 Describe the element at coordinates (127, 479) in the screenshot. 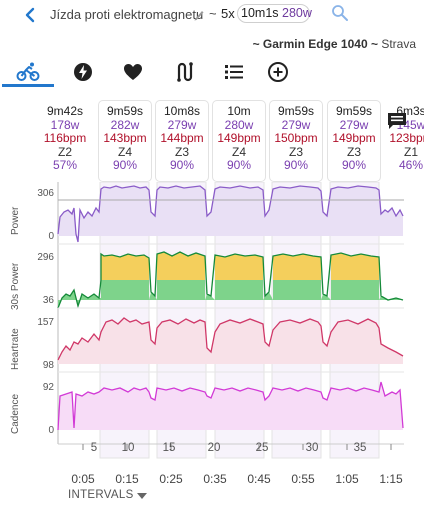

I see `time-label: 0:15` at that location.